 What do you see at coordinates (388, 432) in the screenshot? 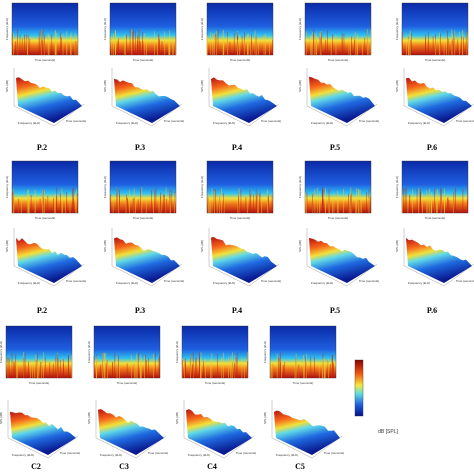
I see `colorbar-label: dB [SPL]` at bounding box center [388, 432].